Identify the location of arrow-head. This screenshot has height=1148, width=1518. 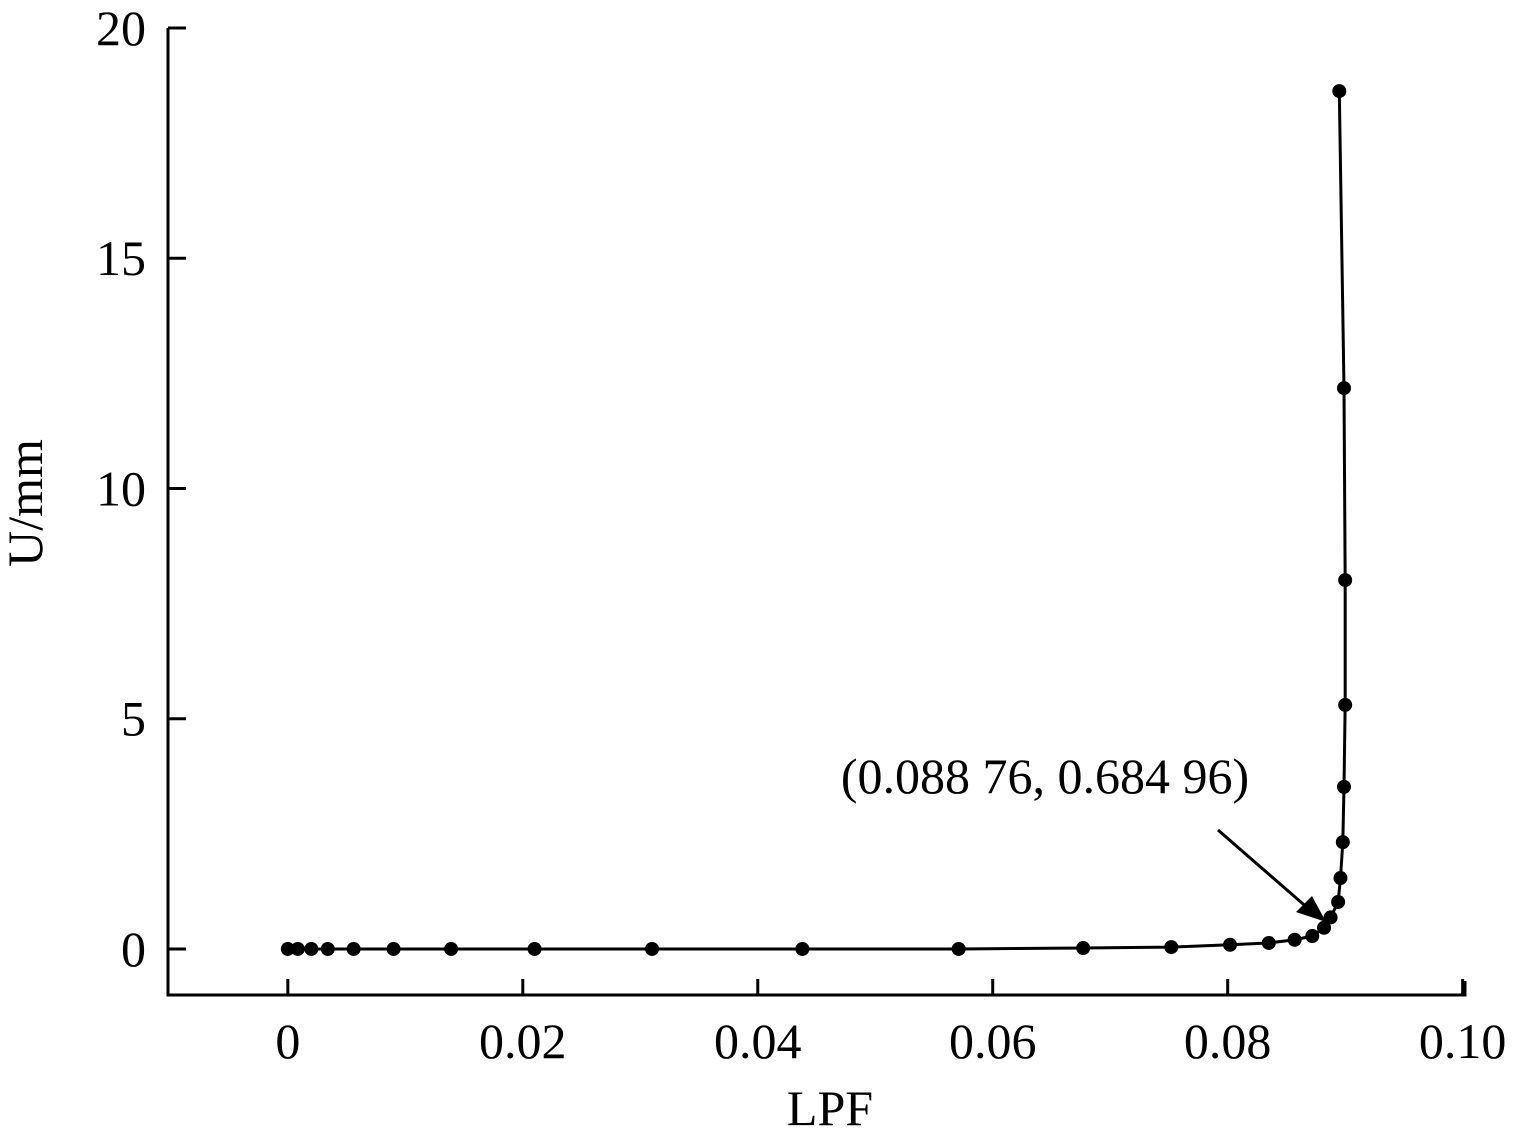
(1311, 909).